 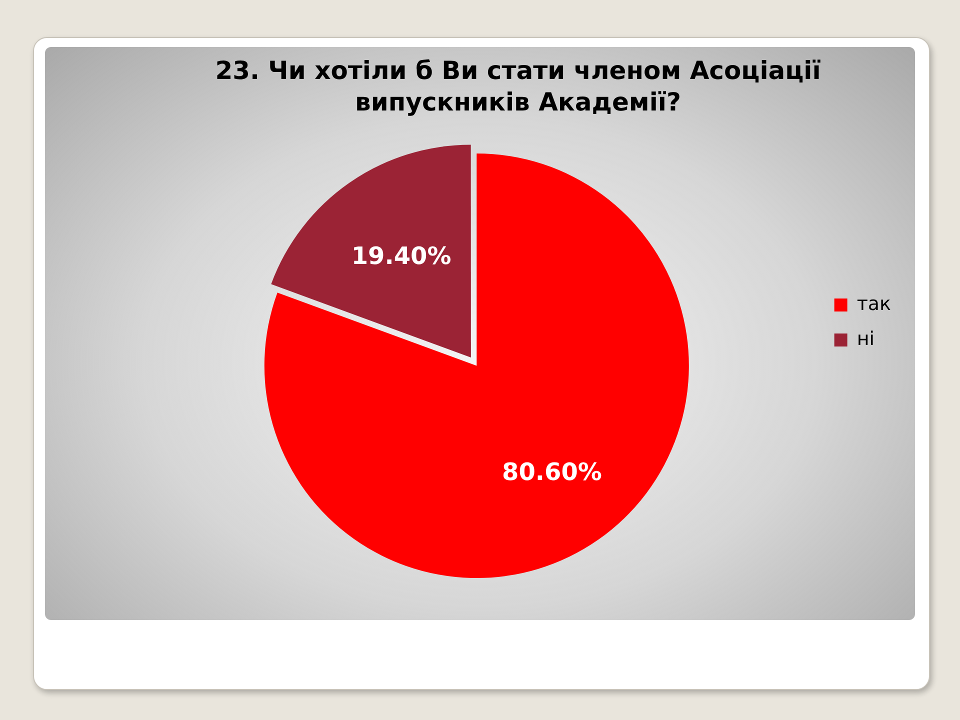 I want to click on chart-title: 23. Чи хотіли б Ви стати членом Асоціації випускників Академії?, so click(x=518, y=86).